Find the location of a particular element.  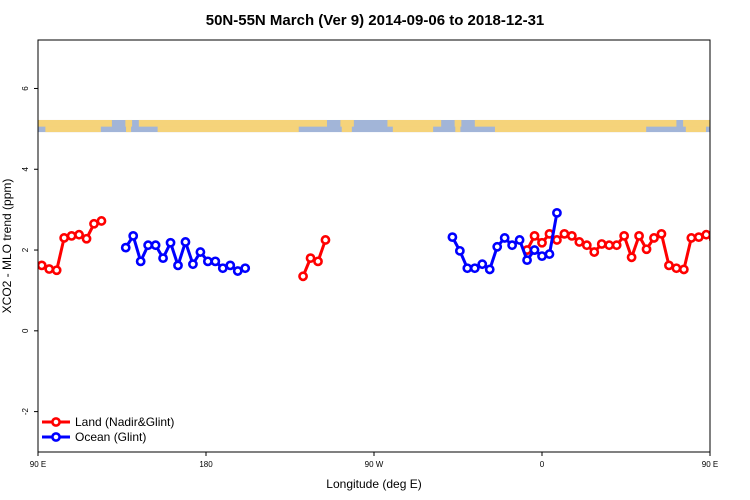

y-axis: -2 0 2 4 6 is located at coordinates (29, 250).